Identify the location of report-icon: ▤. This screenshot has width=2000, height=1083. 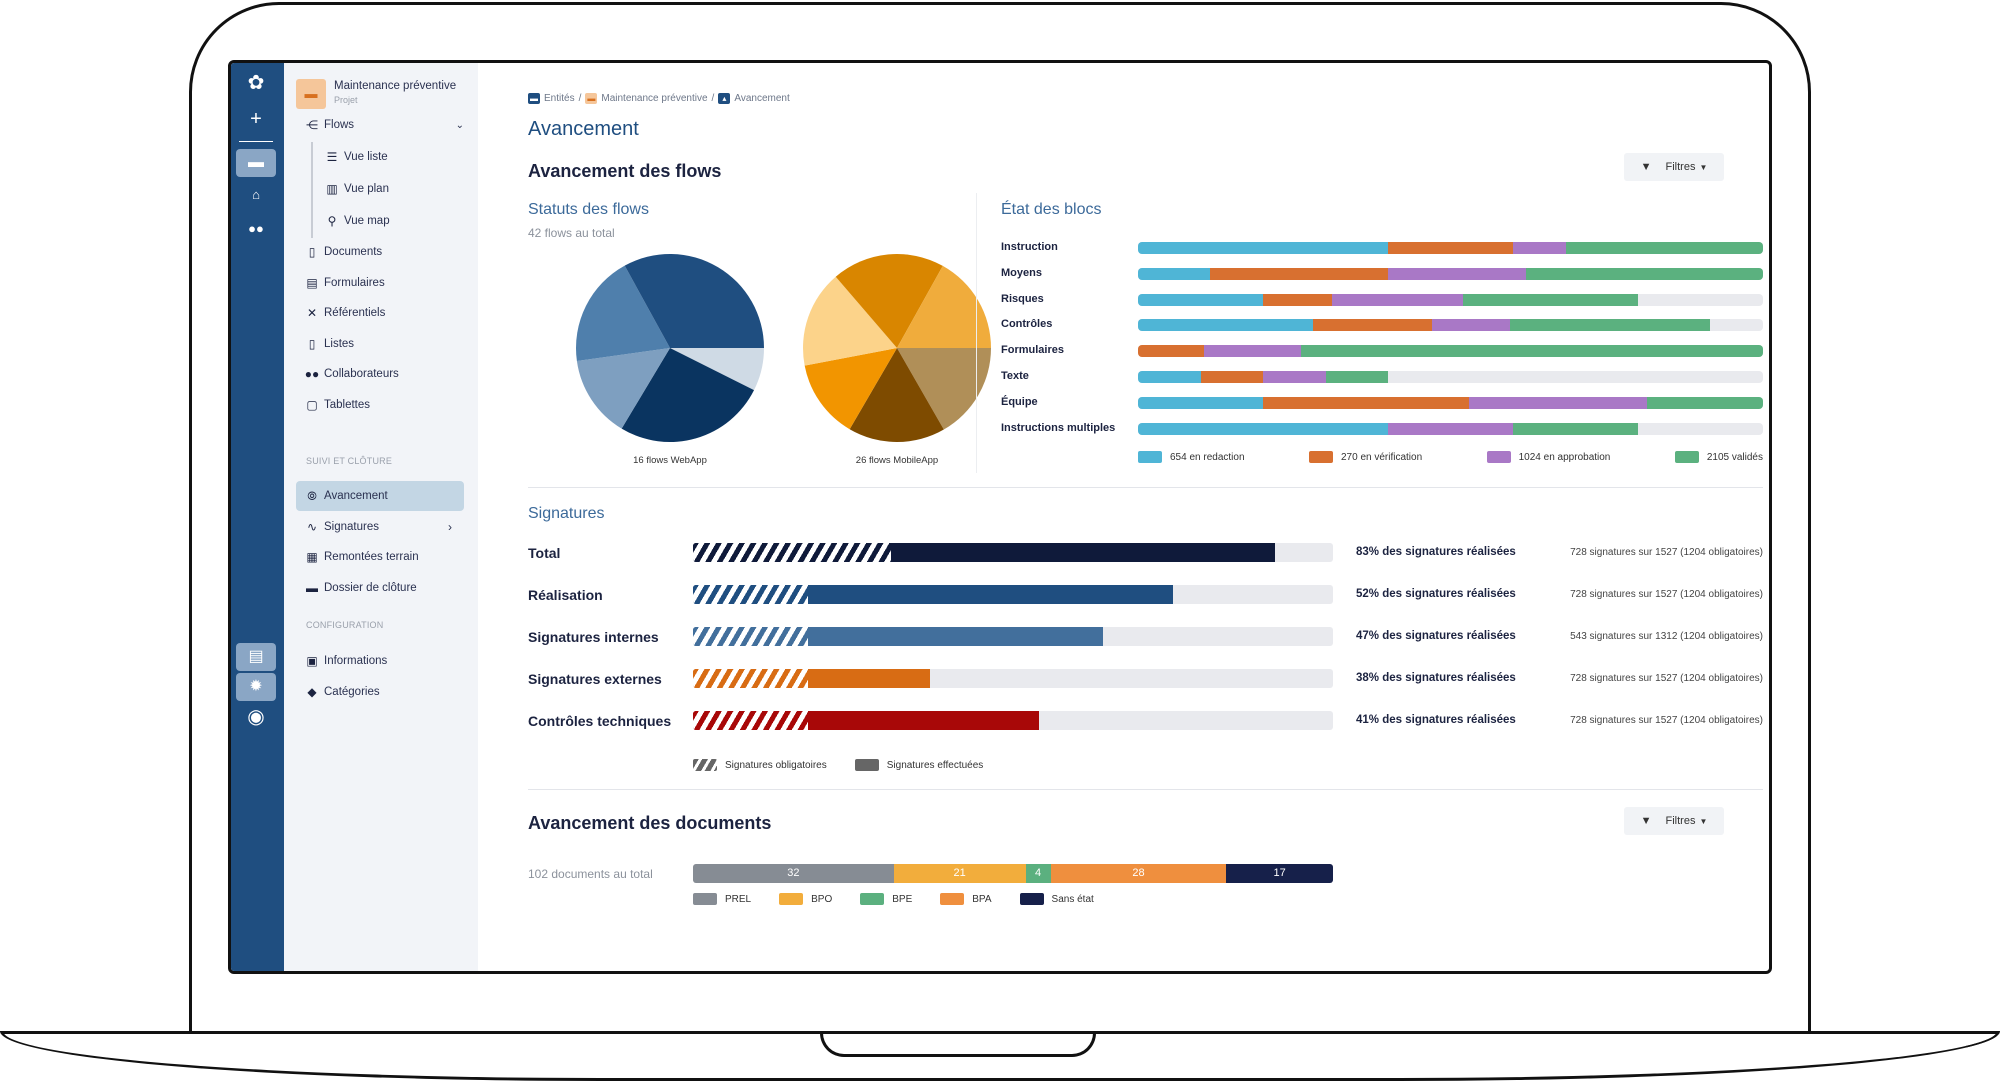
(256, 657).